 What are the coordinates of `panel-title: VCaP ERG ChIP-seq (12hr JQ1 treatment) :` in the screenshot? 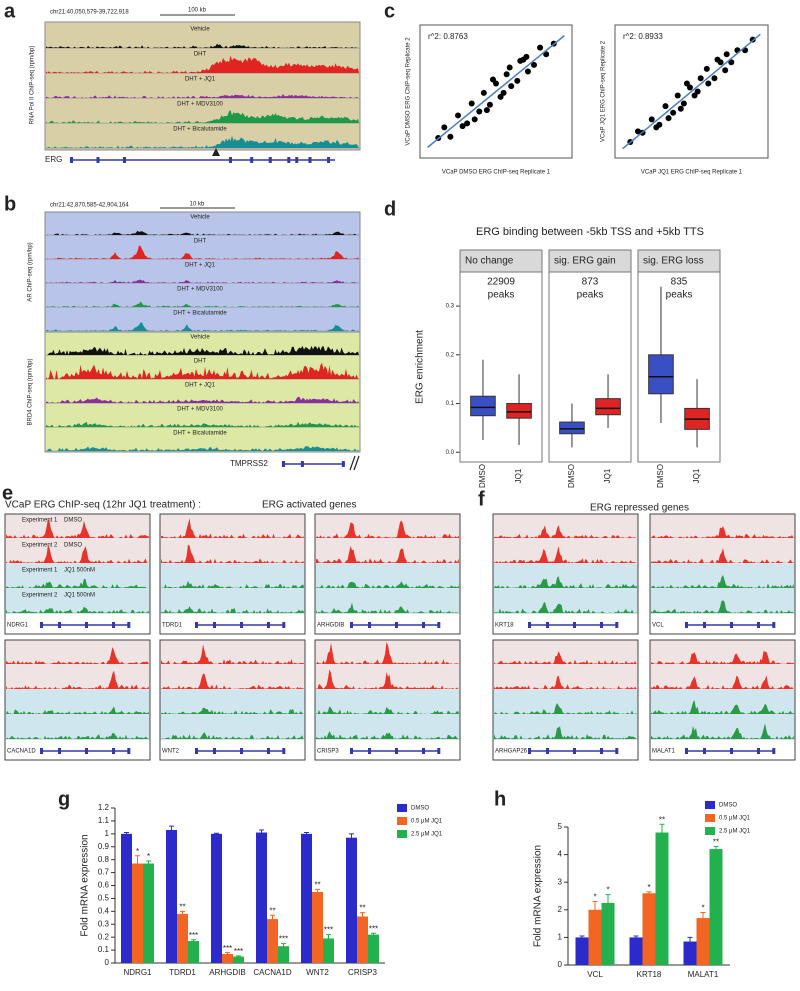 It's located at (103, 505).